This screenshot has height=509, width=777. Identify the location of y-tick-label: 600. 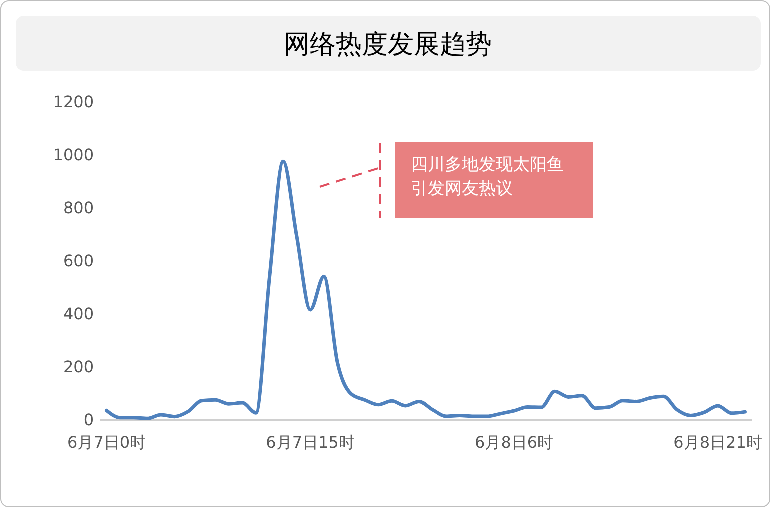
(78, 261).